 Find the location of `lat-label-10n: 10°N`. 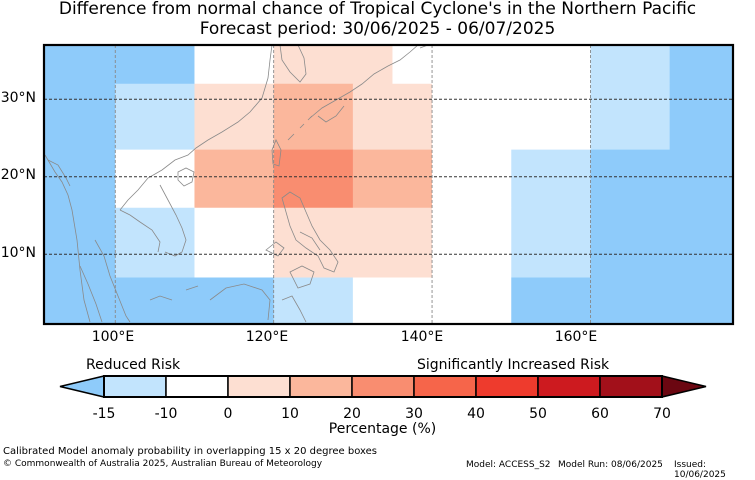

lat-label-10n: 10°N is located at coordinates (18, 253).